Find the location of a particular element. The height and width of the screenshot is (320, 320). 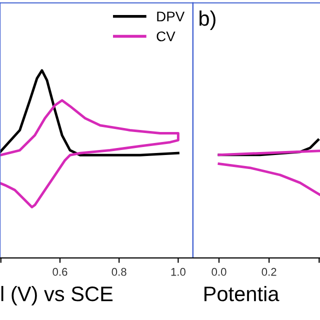

x-axis-title: Potentia is located at coordinates (242, 294).